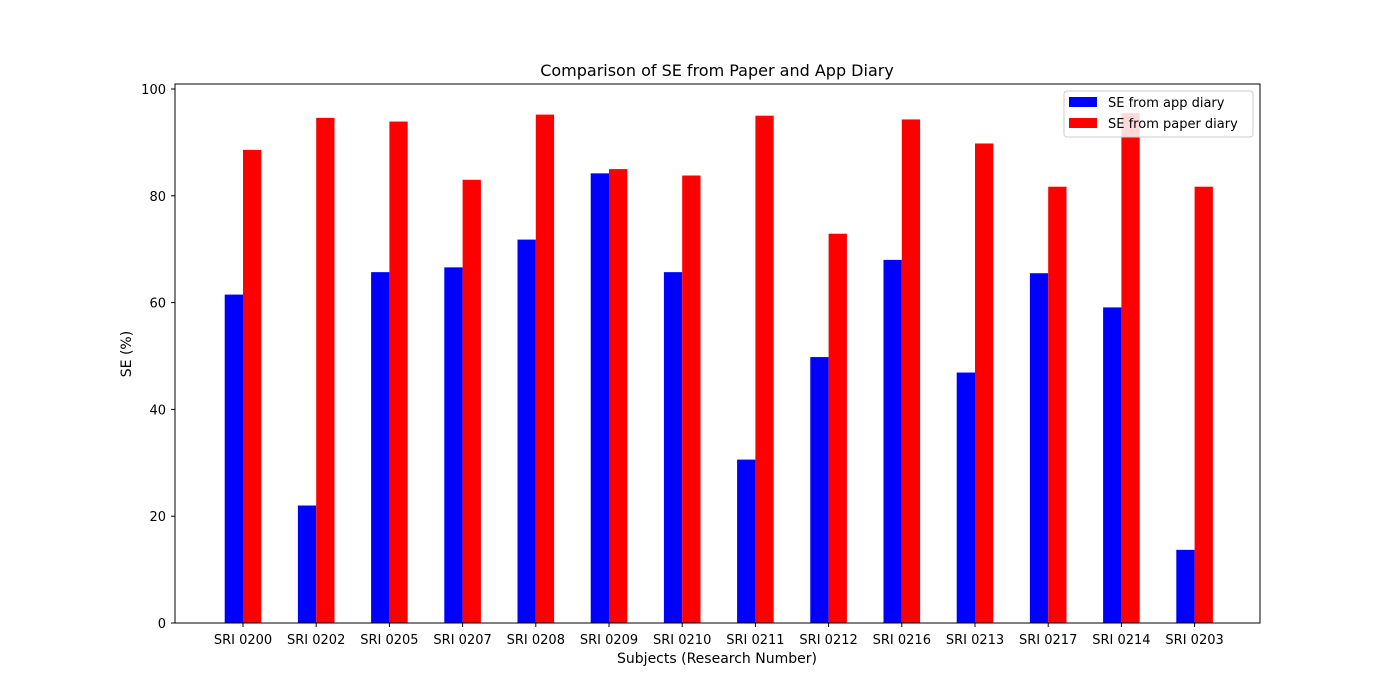 Image resolution: width=1400 pixels, height=700 pixels. Describe the element at coordinates (1083, 102) in the screenshot. I see `legend-swatch-app-diary` at that location.